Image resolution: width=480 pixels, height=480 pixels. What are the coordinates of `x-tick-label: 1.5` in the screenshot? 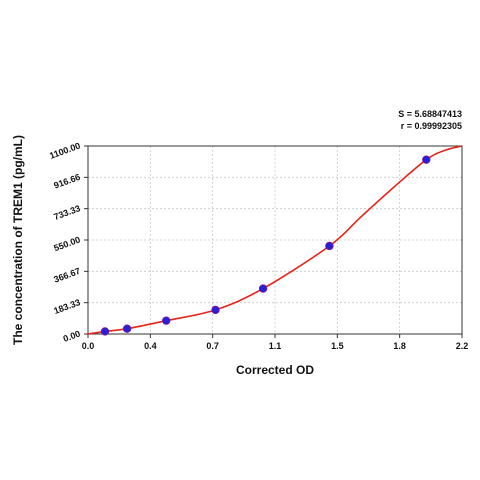 It's located at (337, 346).